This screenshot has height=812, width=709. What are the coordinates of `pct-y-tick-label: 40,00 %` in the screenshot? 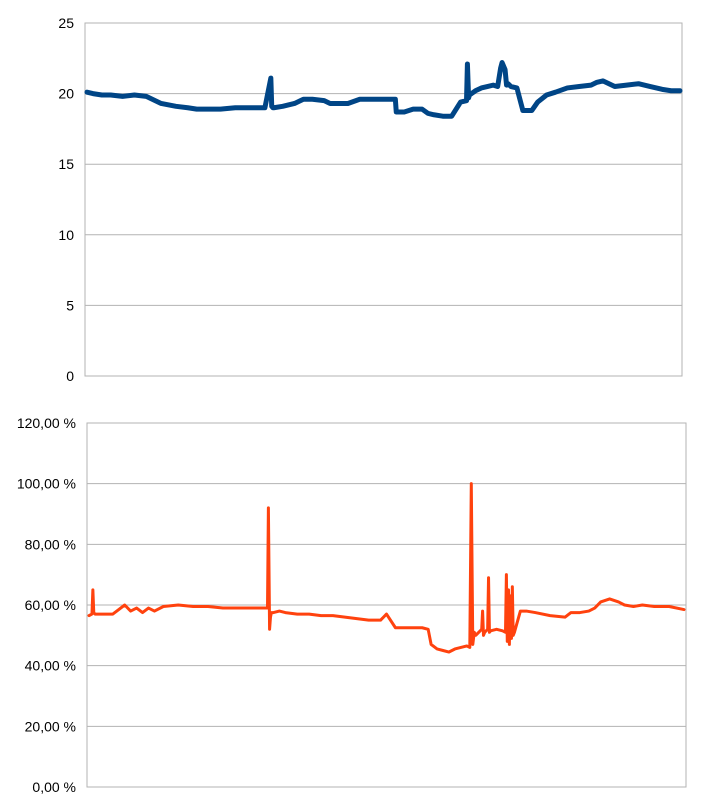 It's located at (50, 666).